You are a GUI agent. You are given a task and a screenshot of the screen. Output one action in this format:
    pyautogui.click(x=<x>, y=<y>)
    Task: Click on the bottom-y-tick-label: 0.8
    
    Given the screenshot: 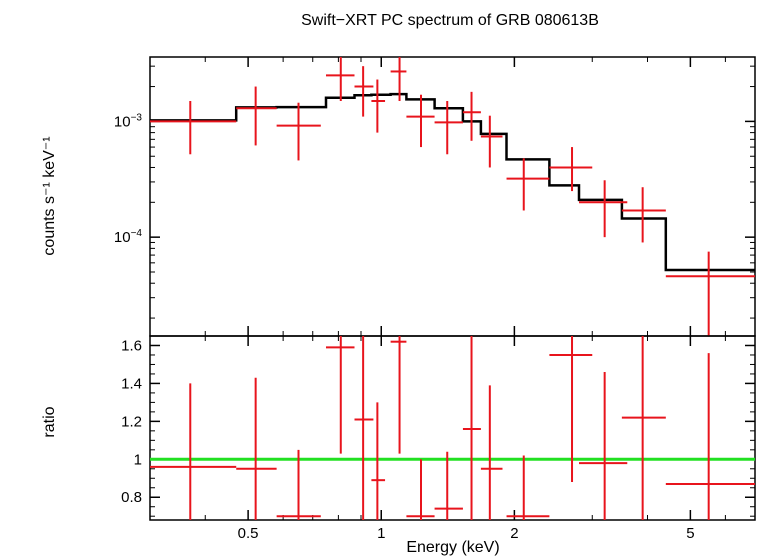 What is the action you would take?
    pyautogui.click(x=131, y=497)
    